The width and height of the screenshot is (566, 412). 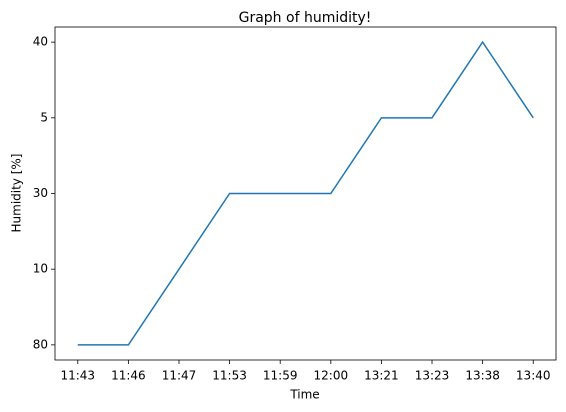 What do you see at coordinates (432, 376) in the screenshot?
I see `x-tick-label: 13:23` at bounding box center [432, 376].